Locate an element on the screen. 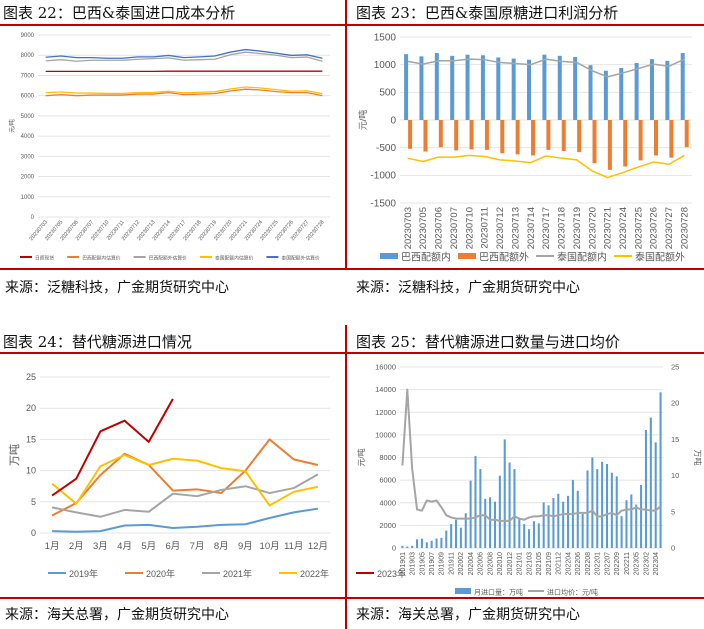 The width and height of the screenshot is (704, 629). divider-vertical-top is located at coordinates (346, 135).